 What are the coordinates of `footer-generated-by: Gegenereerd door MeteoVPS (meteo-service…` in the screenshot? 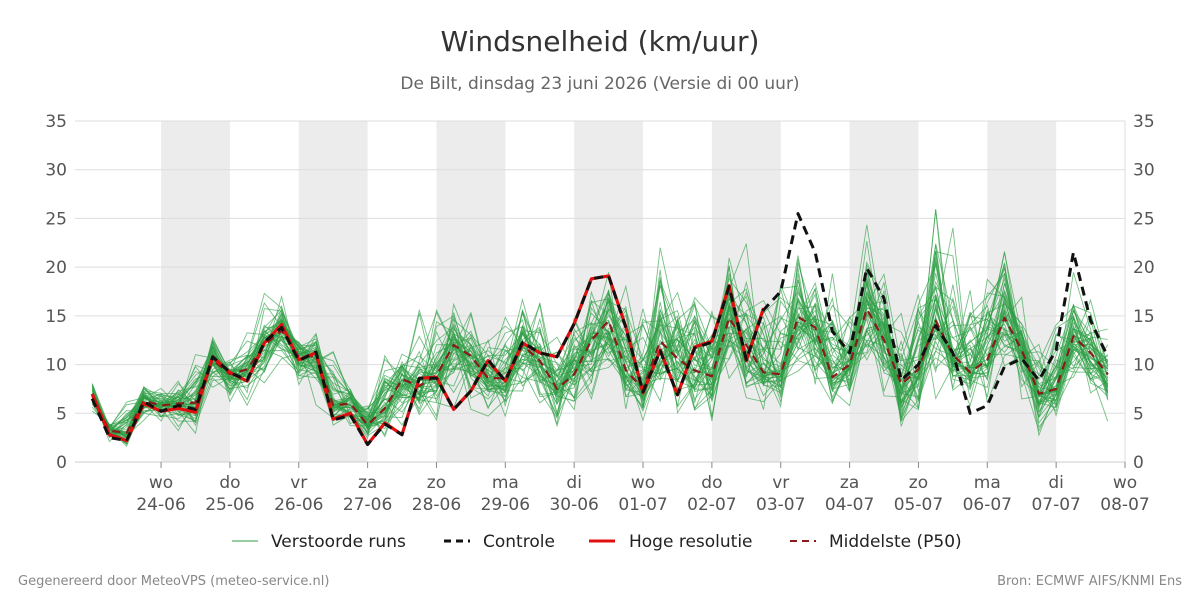 It's located at (173, 581).